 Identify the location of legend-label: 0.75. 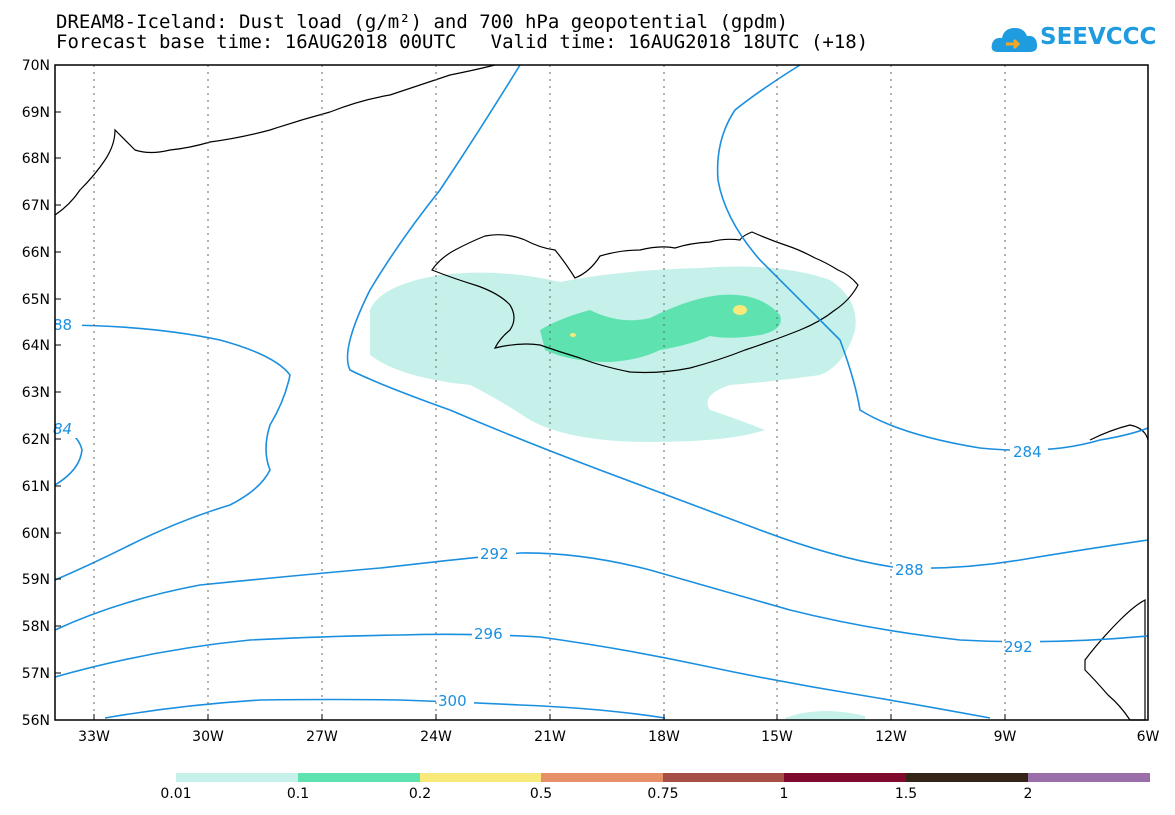
(663, 794).